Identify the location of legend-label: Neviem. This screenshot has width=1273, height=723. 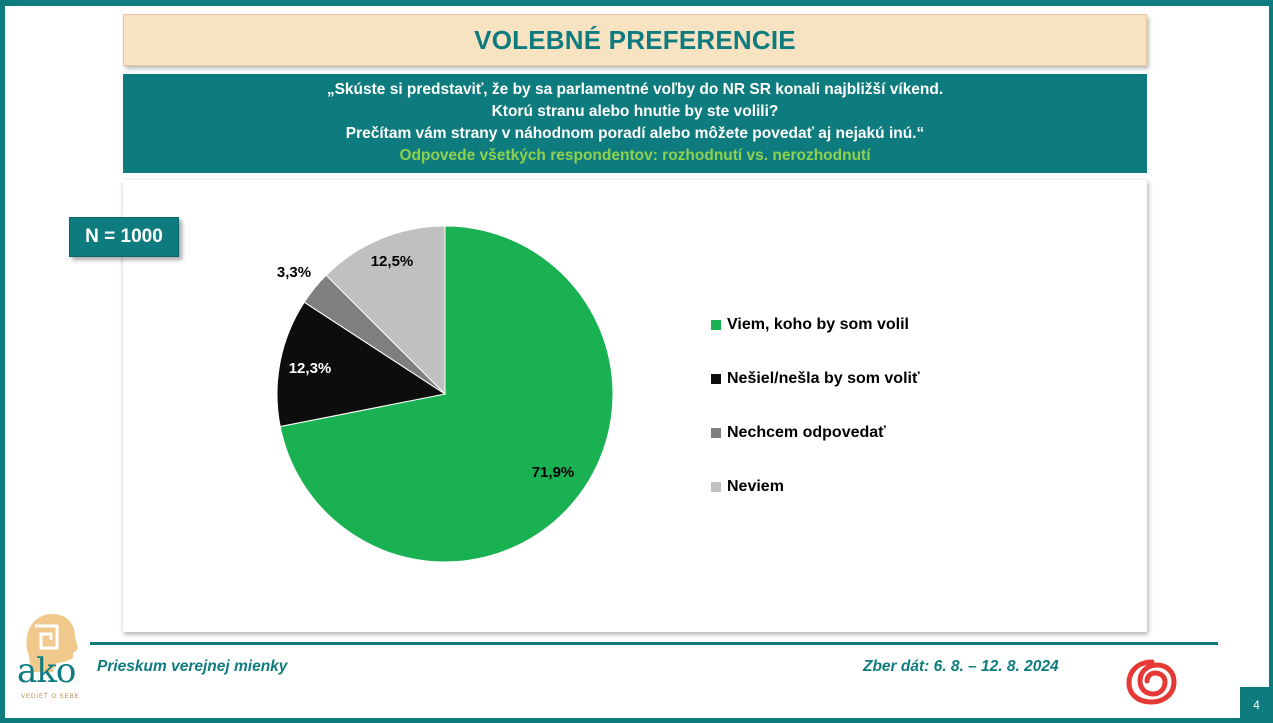
(755, 486).